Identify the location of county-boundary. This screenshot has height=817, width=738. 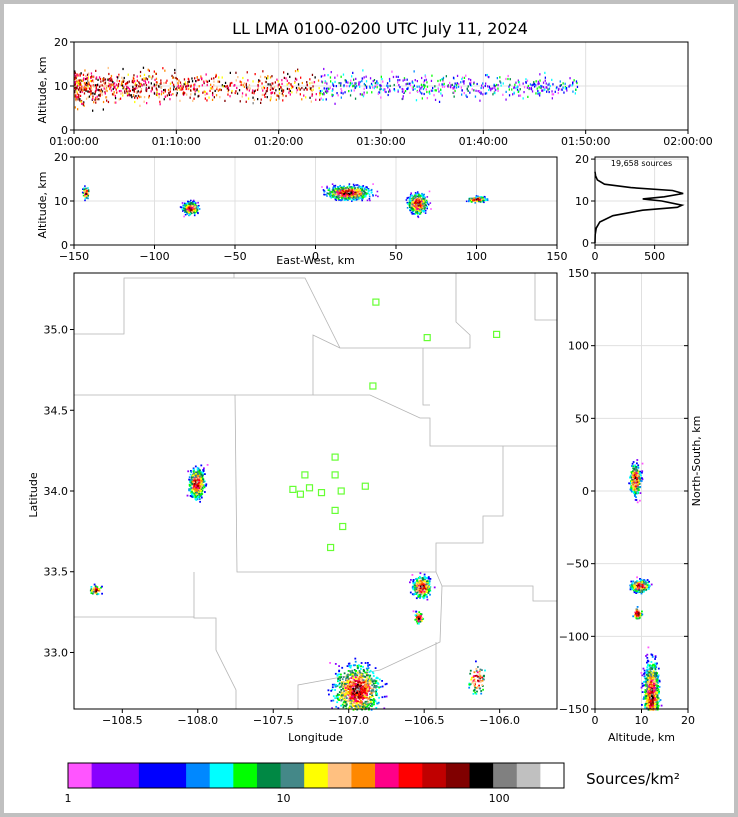
(215, 640).